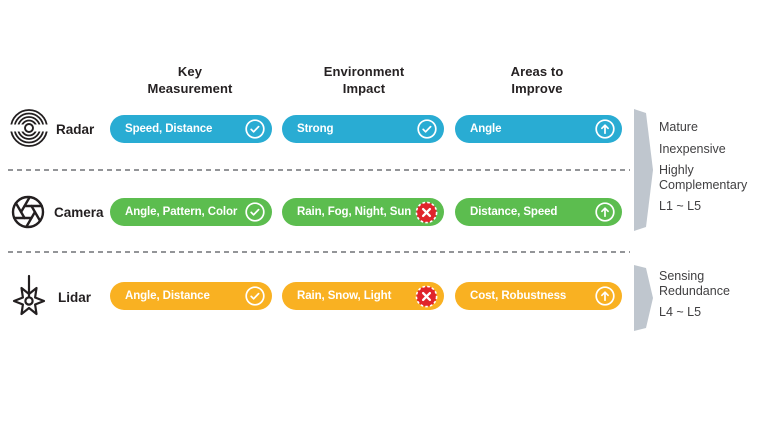  Describe the element at coordinates (678, 127) in the screenshot. I see `annotation-line: Mature` at that location.